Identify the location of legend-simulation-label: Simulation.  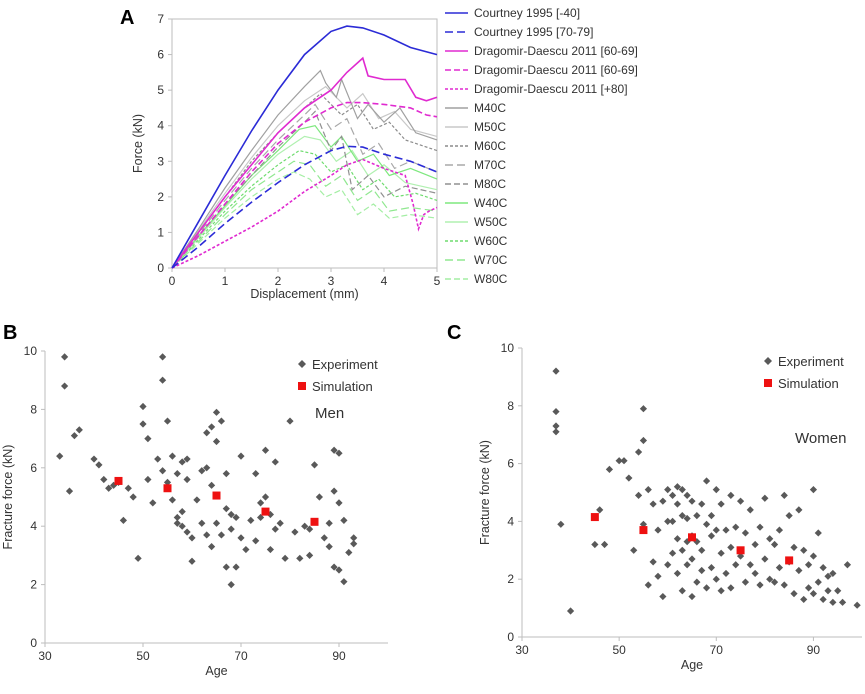
(342, 386).